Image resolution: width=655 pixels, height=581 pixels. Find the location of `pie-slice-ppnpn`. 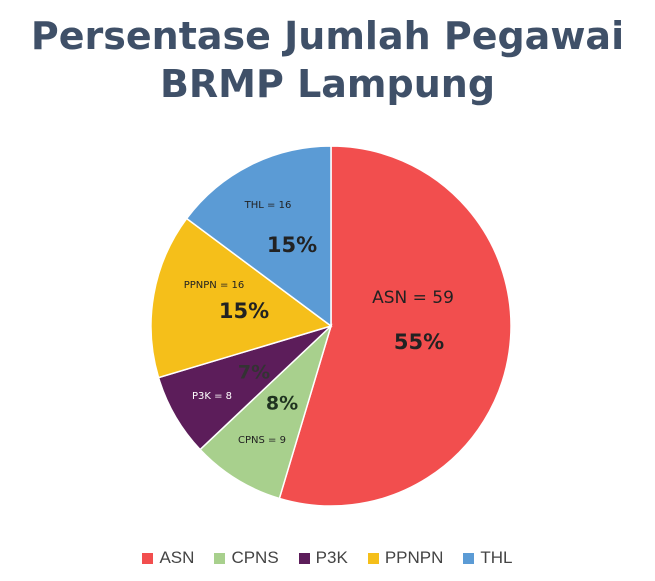

pie-slice-ppnpn is located at coordinates (241, 298).